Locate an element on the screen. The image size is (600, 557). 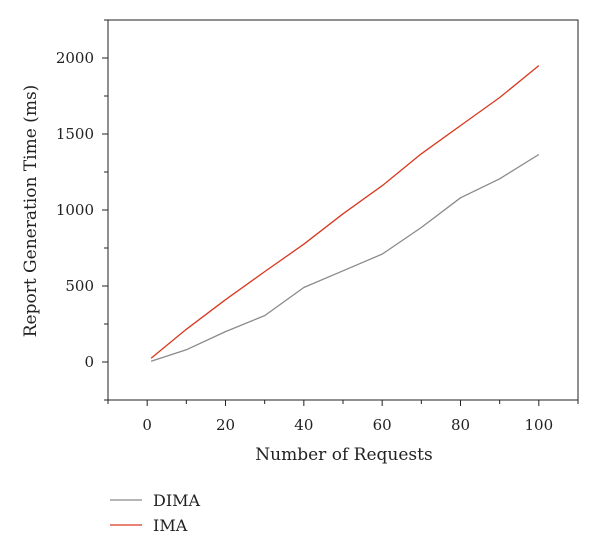
legend-label-ima: IMA is located at coordinates (170, 525).